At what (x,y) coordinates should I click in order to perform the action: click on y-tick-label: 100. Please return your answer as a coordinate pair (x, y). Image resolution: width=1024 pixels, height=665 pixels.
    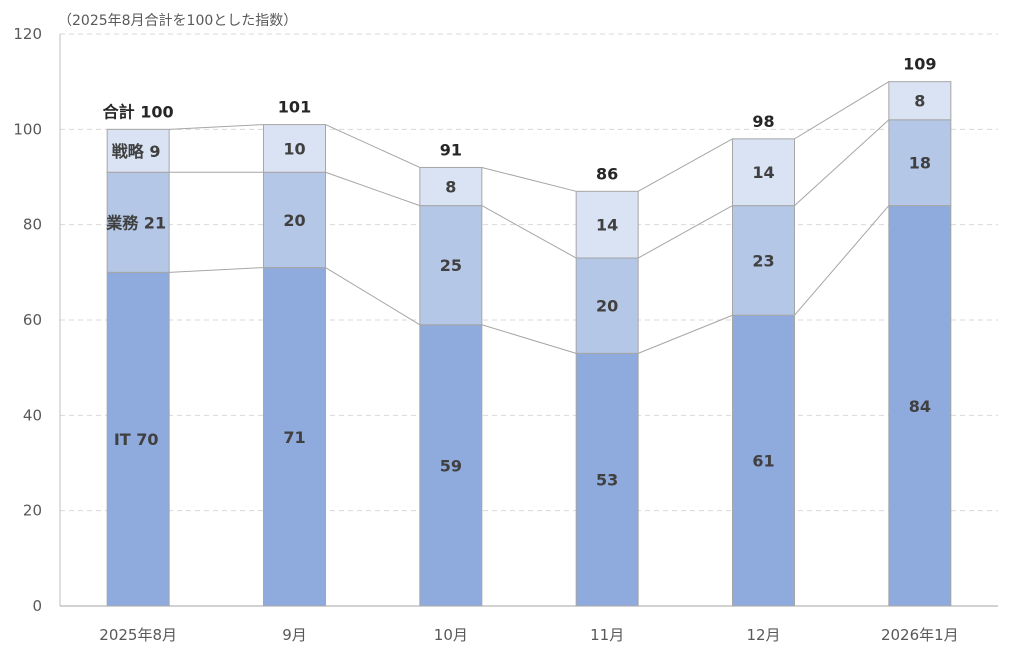
    Looking at the image, I should click on (27, 129).